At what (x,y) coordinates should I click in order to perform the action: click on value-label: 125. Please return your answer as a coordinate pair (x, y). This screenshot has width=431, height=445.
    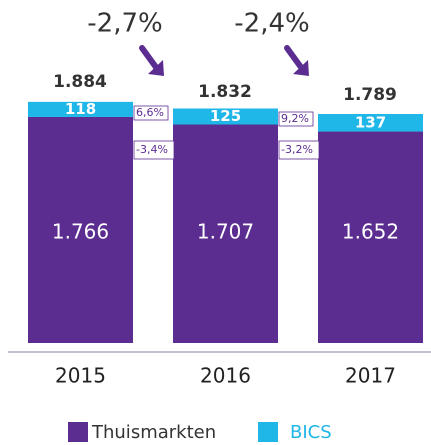
    Looking at the image, I should click on (225, 116).